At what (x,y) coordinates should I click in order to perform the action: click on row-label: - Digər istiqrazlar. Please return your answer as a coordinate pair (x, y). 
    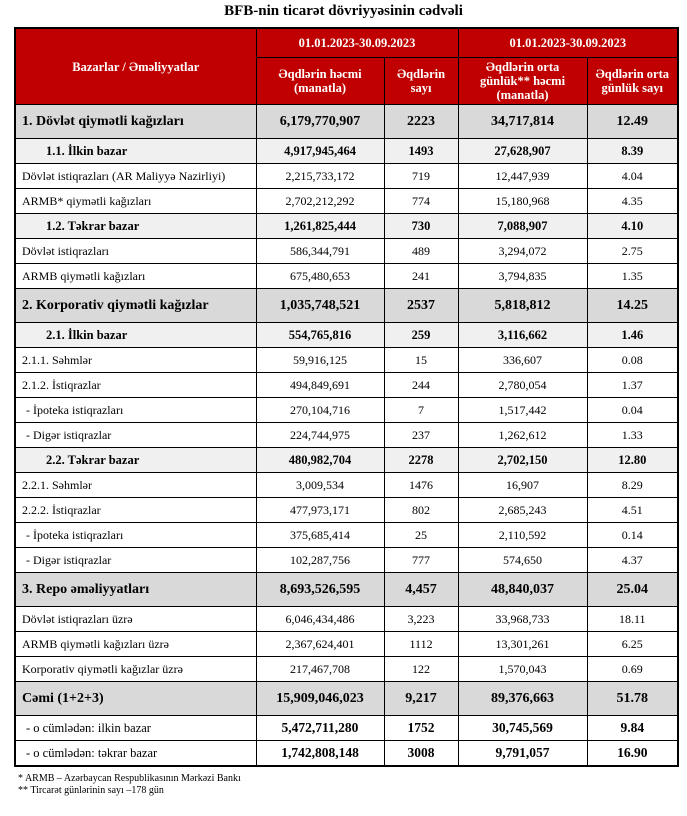
    Looking at the image, I should click on (135, 435).